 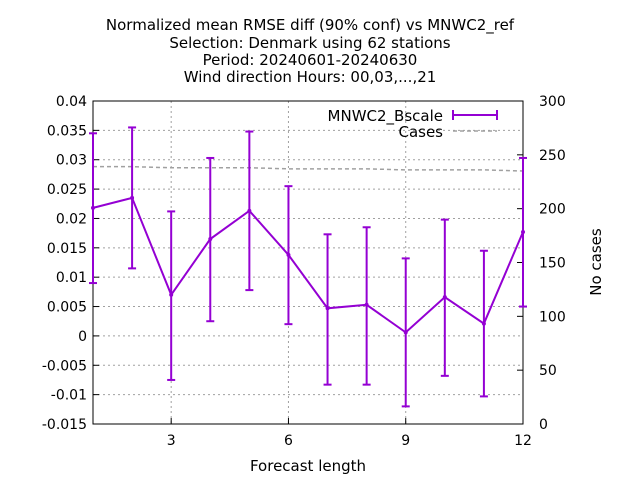 I want to click on y2-tick-label: 300, so click(x=552, y=102).